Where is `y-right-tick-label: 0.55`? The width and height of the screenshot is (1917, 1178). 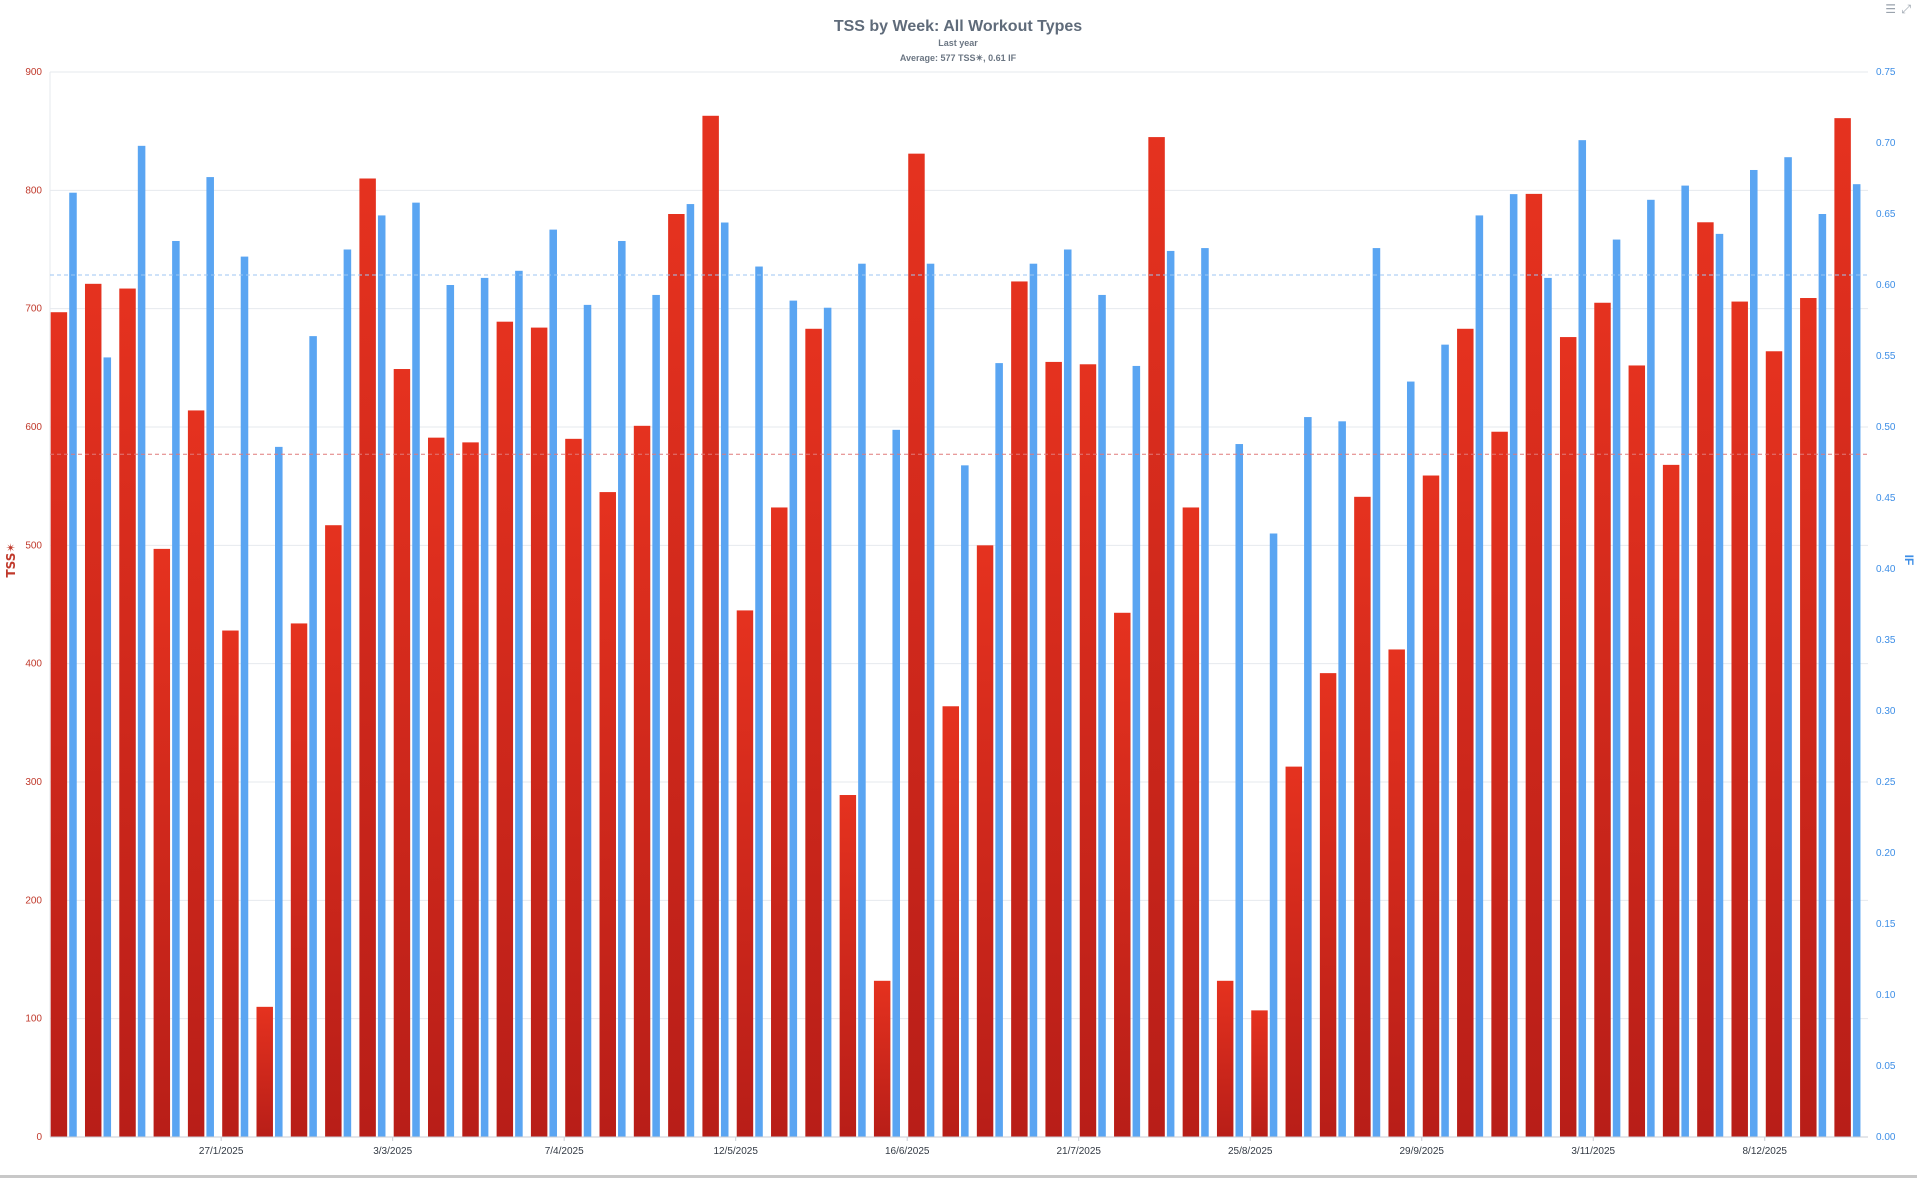 y-right-tick-label: 0.55 is located at coordinates (1886, 356).